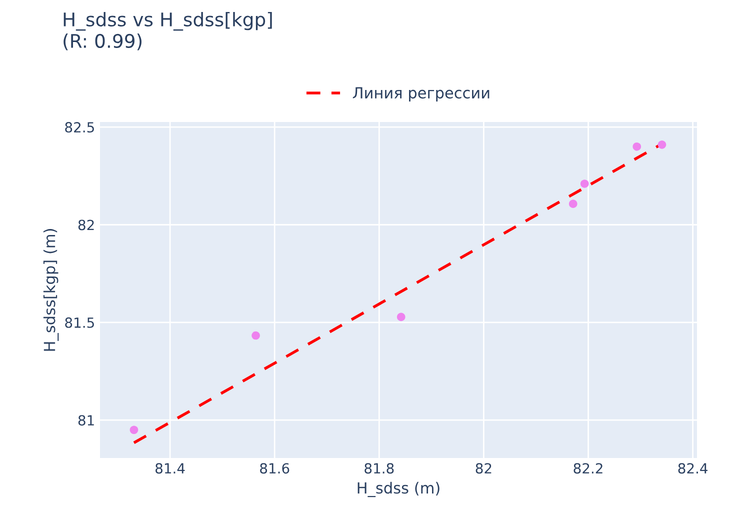 The width and height of the screenshot is (749, 512). Describe the element at coordinates (399, 490) in the screenshot. I see `x-axis-title: H_sdss (m)` at that location.